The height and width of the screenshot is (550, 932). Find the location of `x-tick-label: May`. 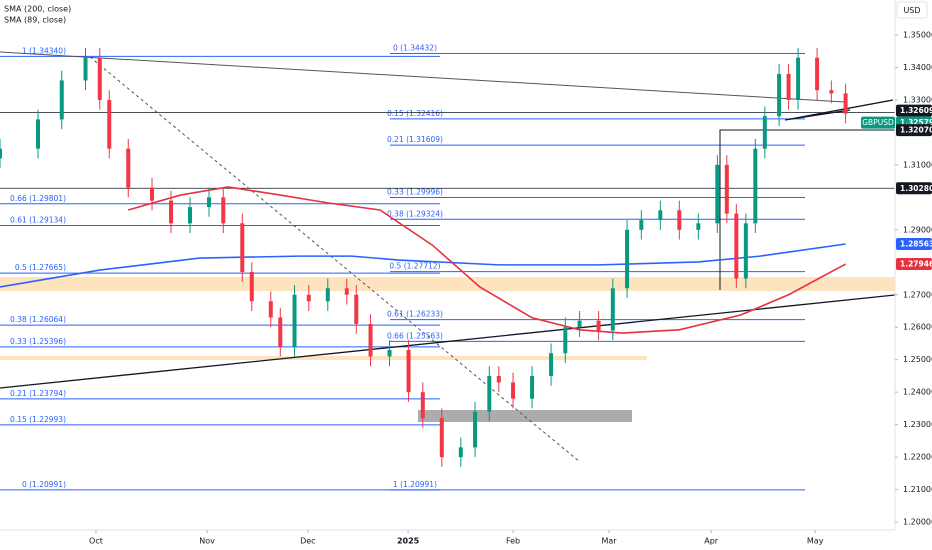

x-tick-label: May is located at coordinates (815, 541).